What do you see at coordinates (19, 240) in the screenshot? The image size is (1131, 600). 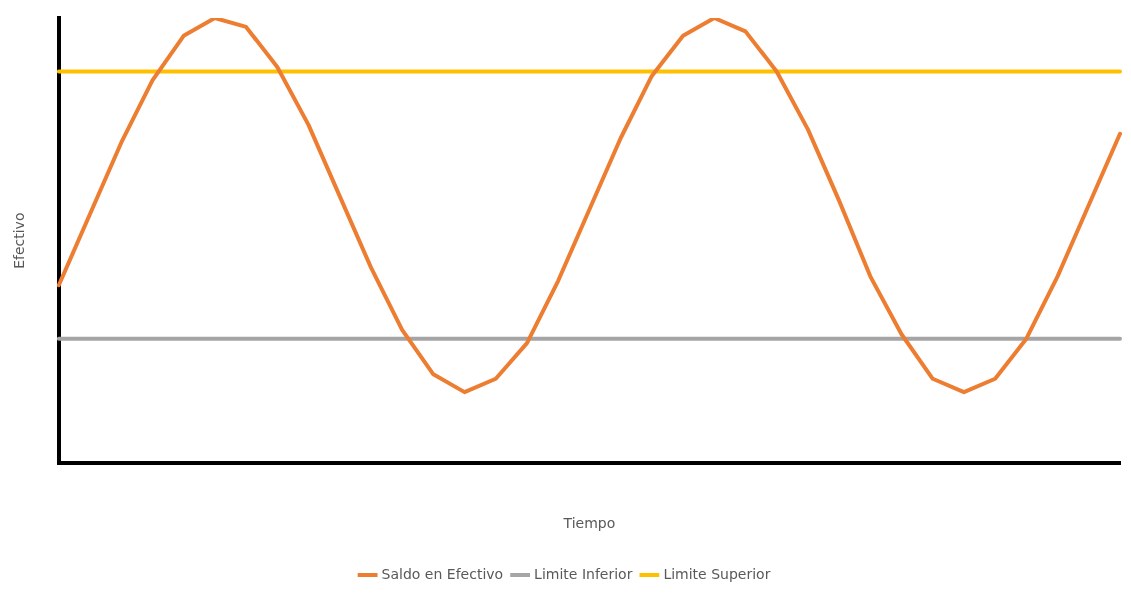 I see `y-axis-title: Efectivo` at bounding box center [19, 240].